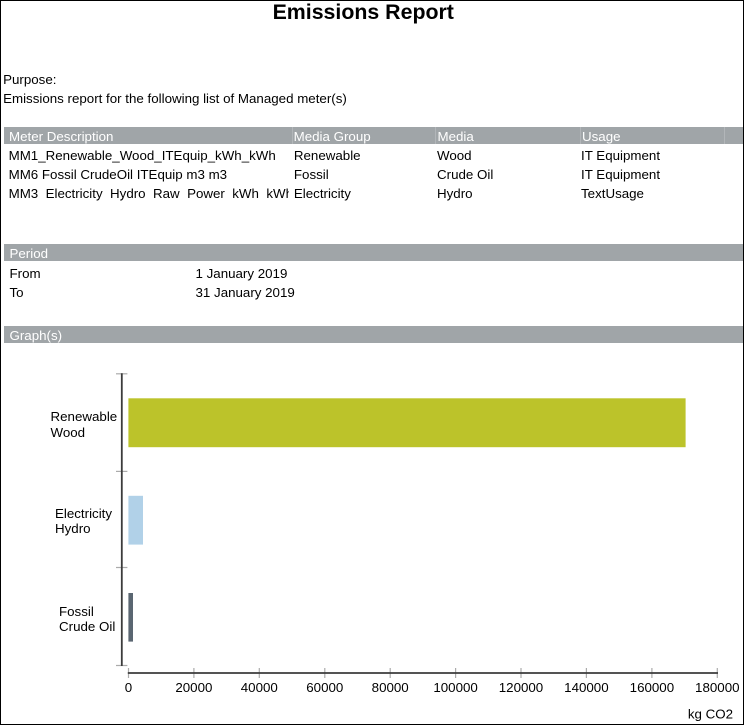 This screenshot has width=745, height=726. I want to click on svg-text: 180000, so click(717, 687).